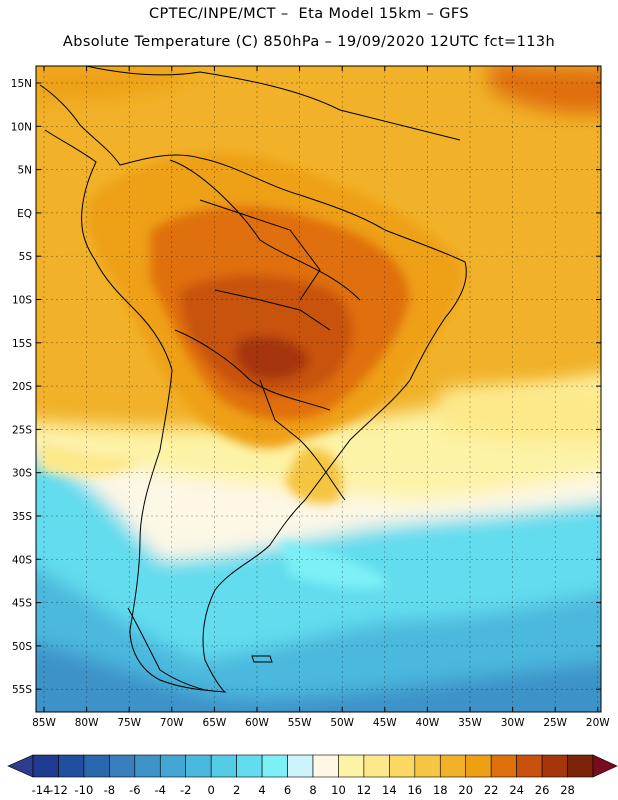 The image size is (618, 800). Describe the element at coordinates (542, 790) in the screenshot. I see `colorbar-label: 26` at that location.